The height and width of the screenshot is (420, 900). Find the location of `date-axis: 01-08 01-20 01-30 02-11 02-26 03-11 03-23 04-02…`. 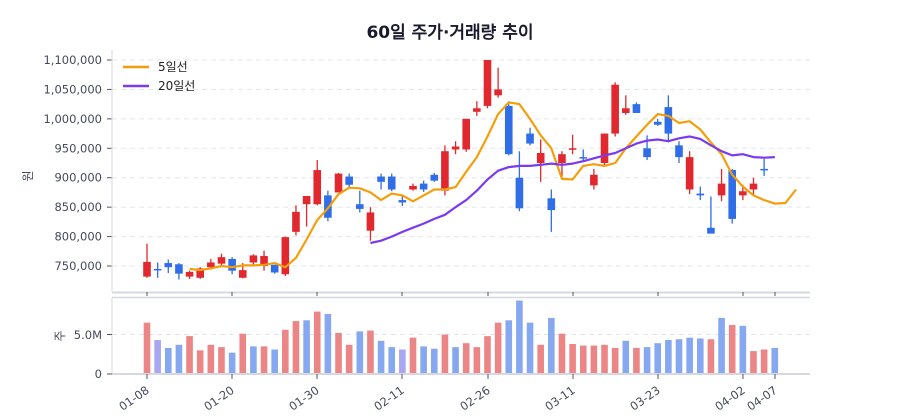

date-axis: 01-08 01-20 01-30 02-11 02-26 03-11 03-23 04-02… is located at coordinates (448, 394).